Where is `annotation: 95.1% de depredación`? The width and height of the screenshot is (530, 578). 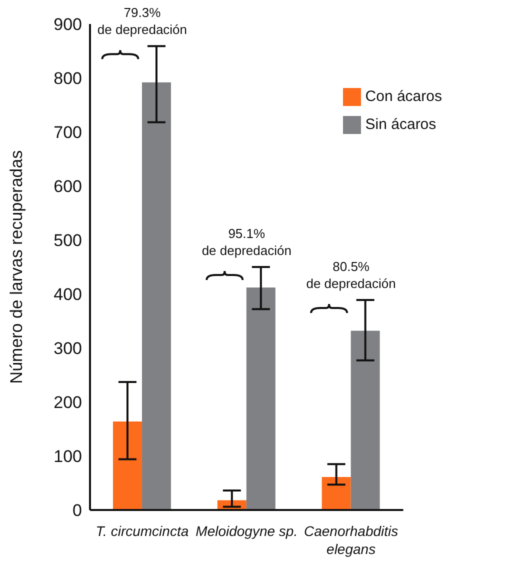 annotation: 95.1% de depredación is located at coordinates (247, 242).